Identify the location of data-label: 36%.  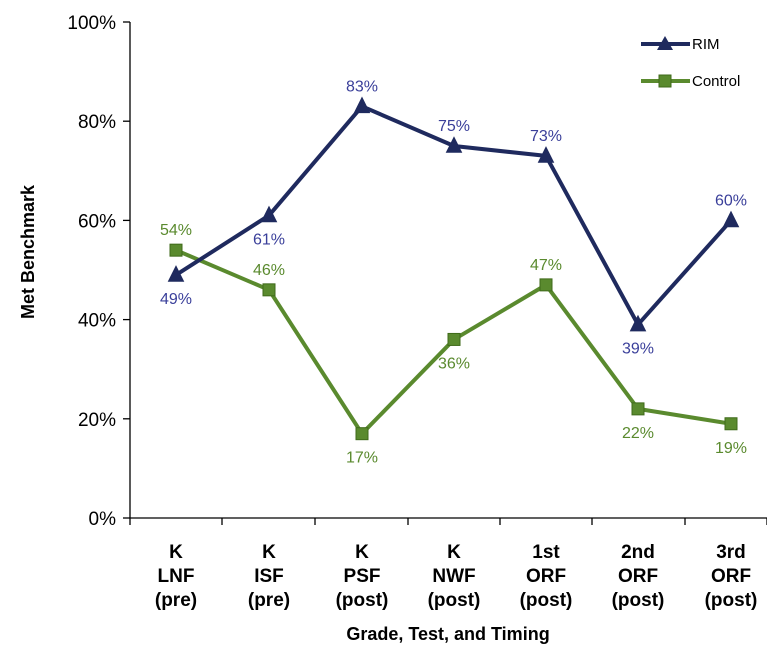
(454, 363).